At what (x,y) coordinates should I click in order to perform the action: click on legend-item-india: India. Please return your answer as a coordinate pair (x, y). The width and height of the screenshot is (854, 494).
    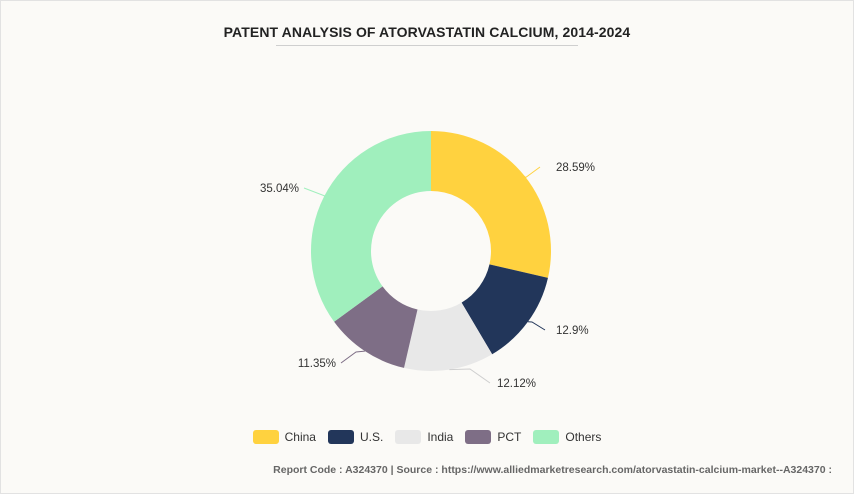
    Looking at the image, I should click on (424, 437).